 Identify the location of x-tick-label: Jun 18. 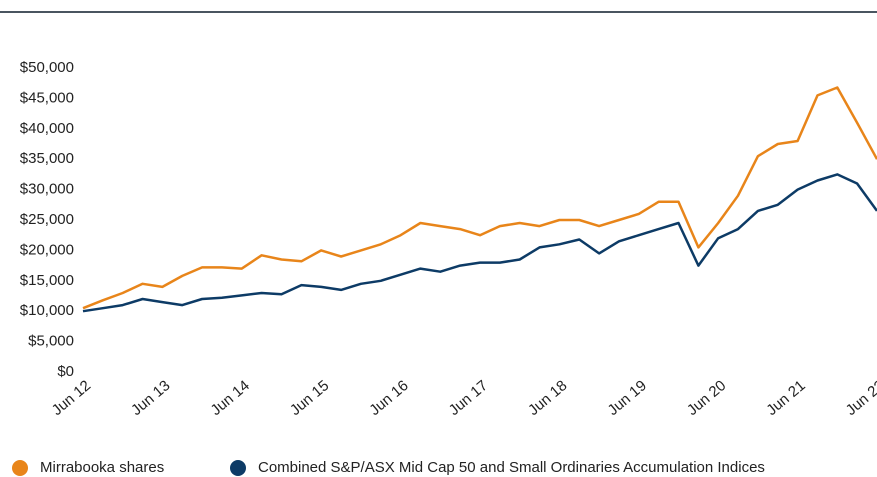
(547, 398).